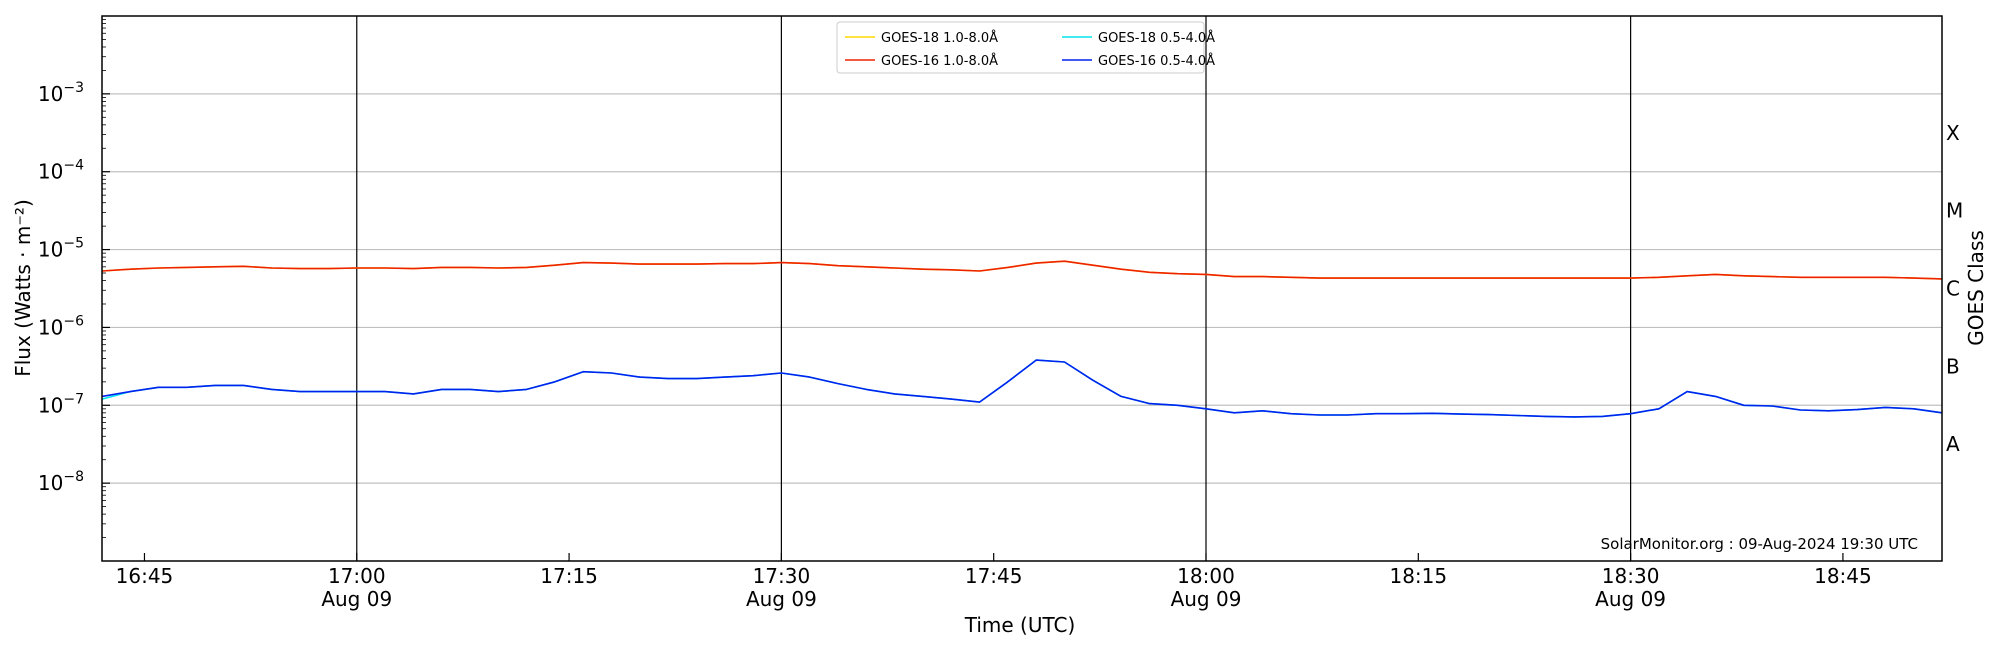  I want to click on y-tick-label: 10⁻³, so click(61, 93).